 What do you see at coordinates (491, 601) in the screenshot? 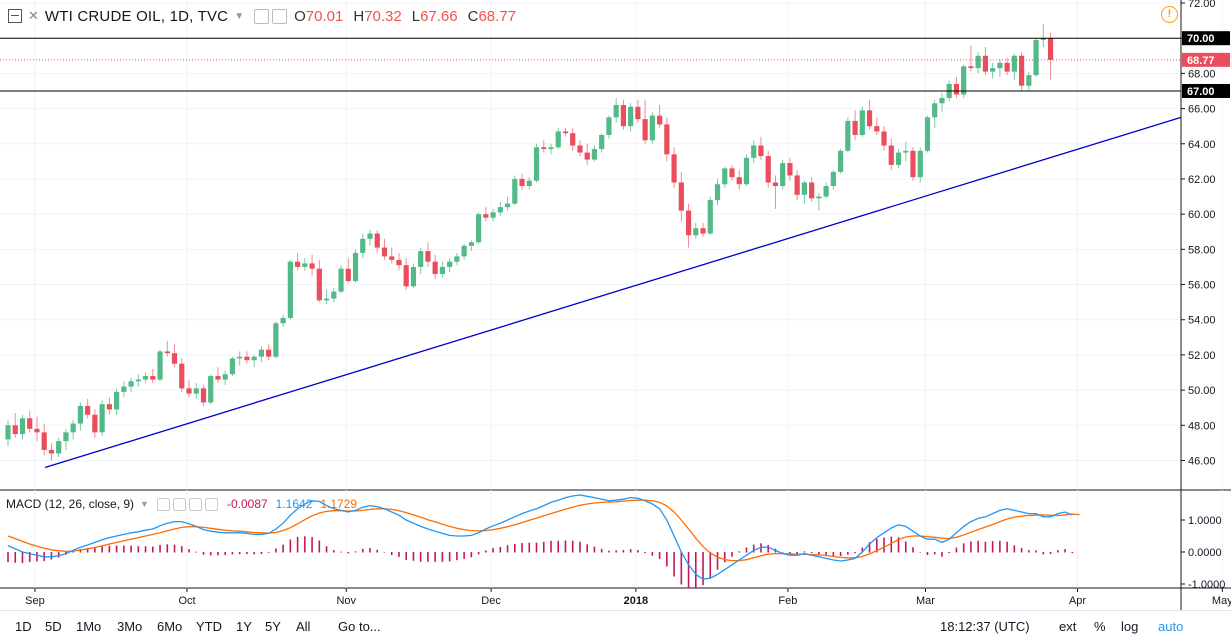
I see `month-label: Dec` at bounding box center [491, 601].